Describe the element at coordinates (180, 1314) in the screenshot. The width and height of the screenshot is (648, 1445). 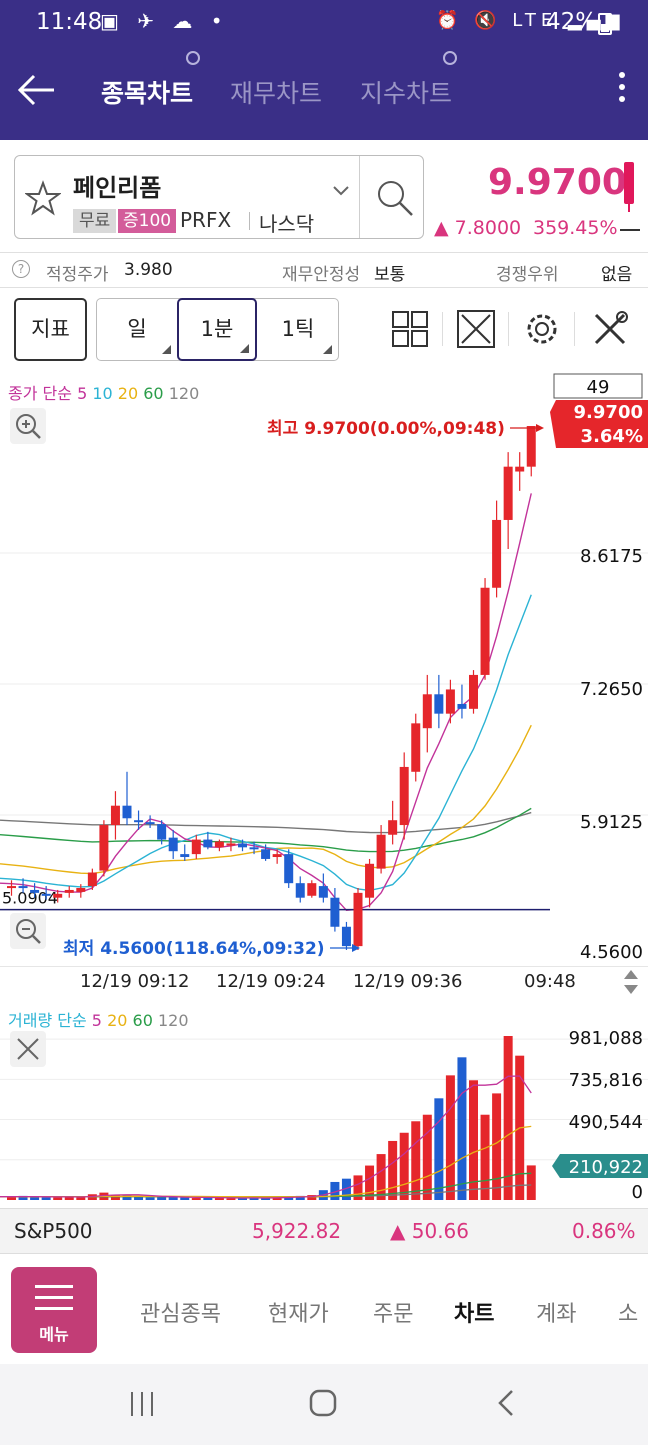
I see `nav-watchlist: 관심종목` at that location.